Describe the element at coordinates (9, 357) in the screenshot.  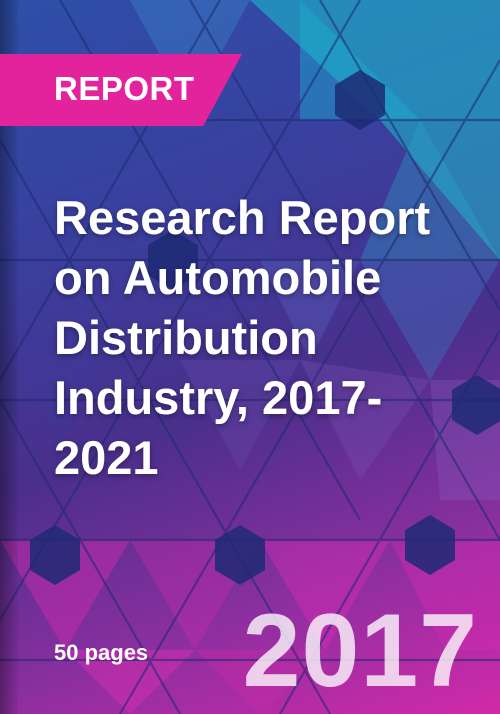
I see `book-spine-shadow` at that location.